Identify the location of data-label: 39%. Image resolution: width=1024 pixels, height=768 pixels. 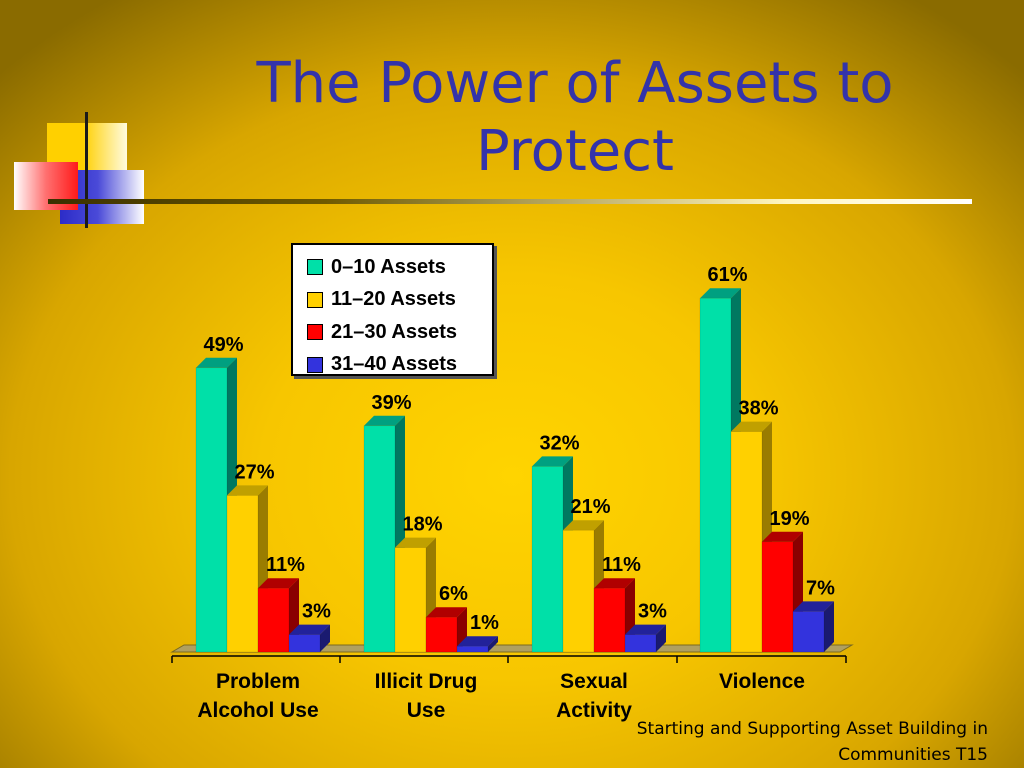
(391, 403).